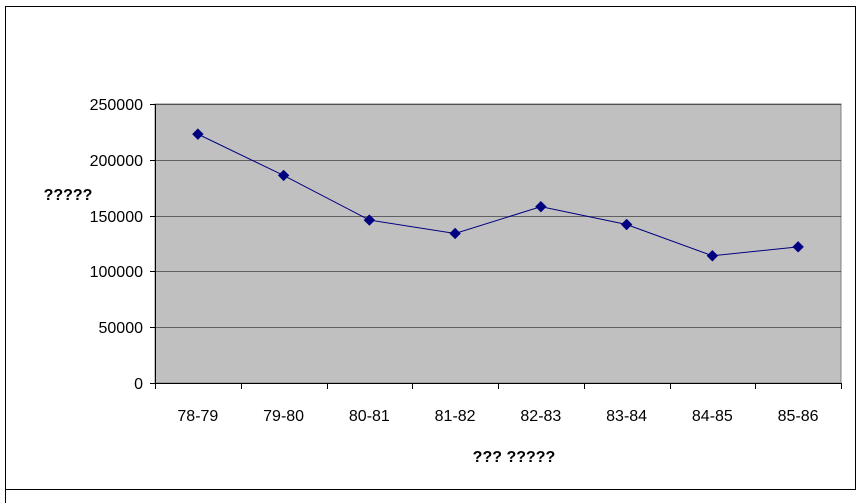  Describe the element at coordinates (138, 384) in the screenshot. I see `y-tick-label: 0` at that location.